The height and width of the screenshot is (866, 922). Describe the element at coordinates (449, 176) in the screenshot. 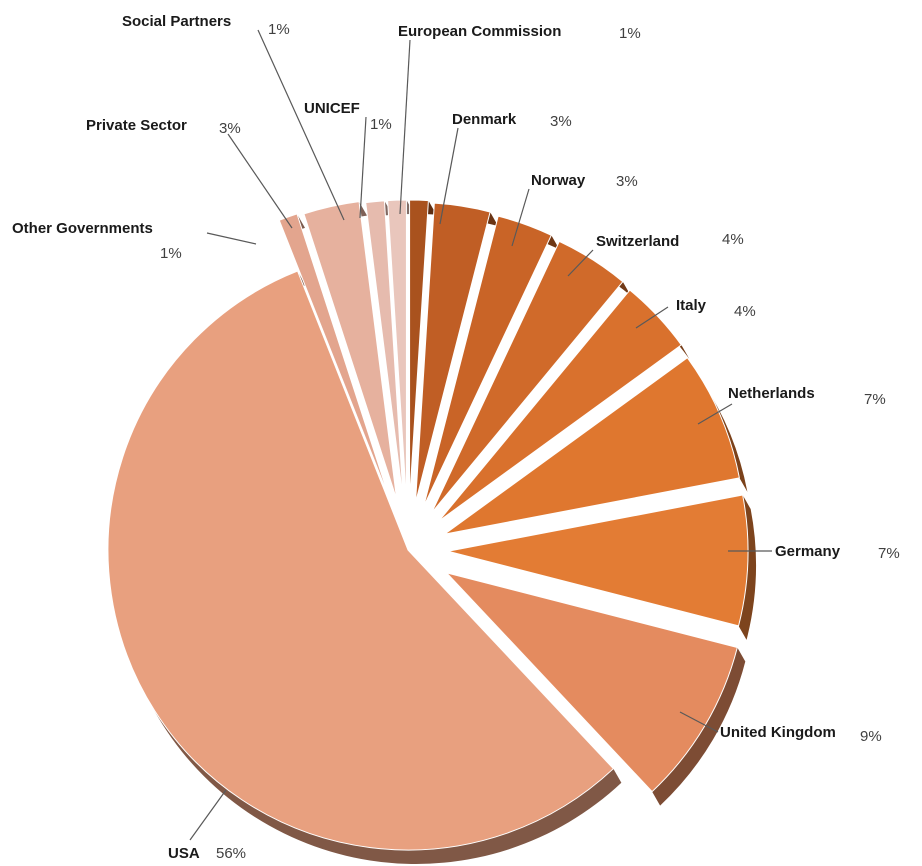

I see `leader-line-denmark` at that location.